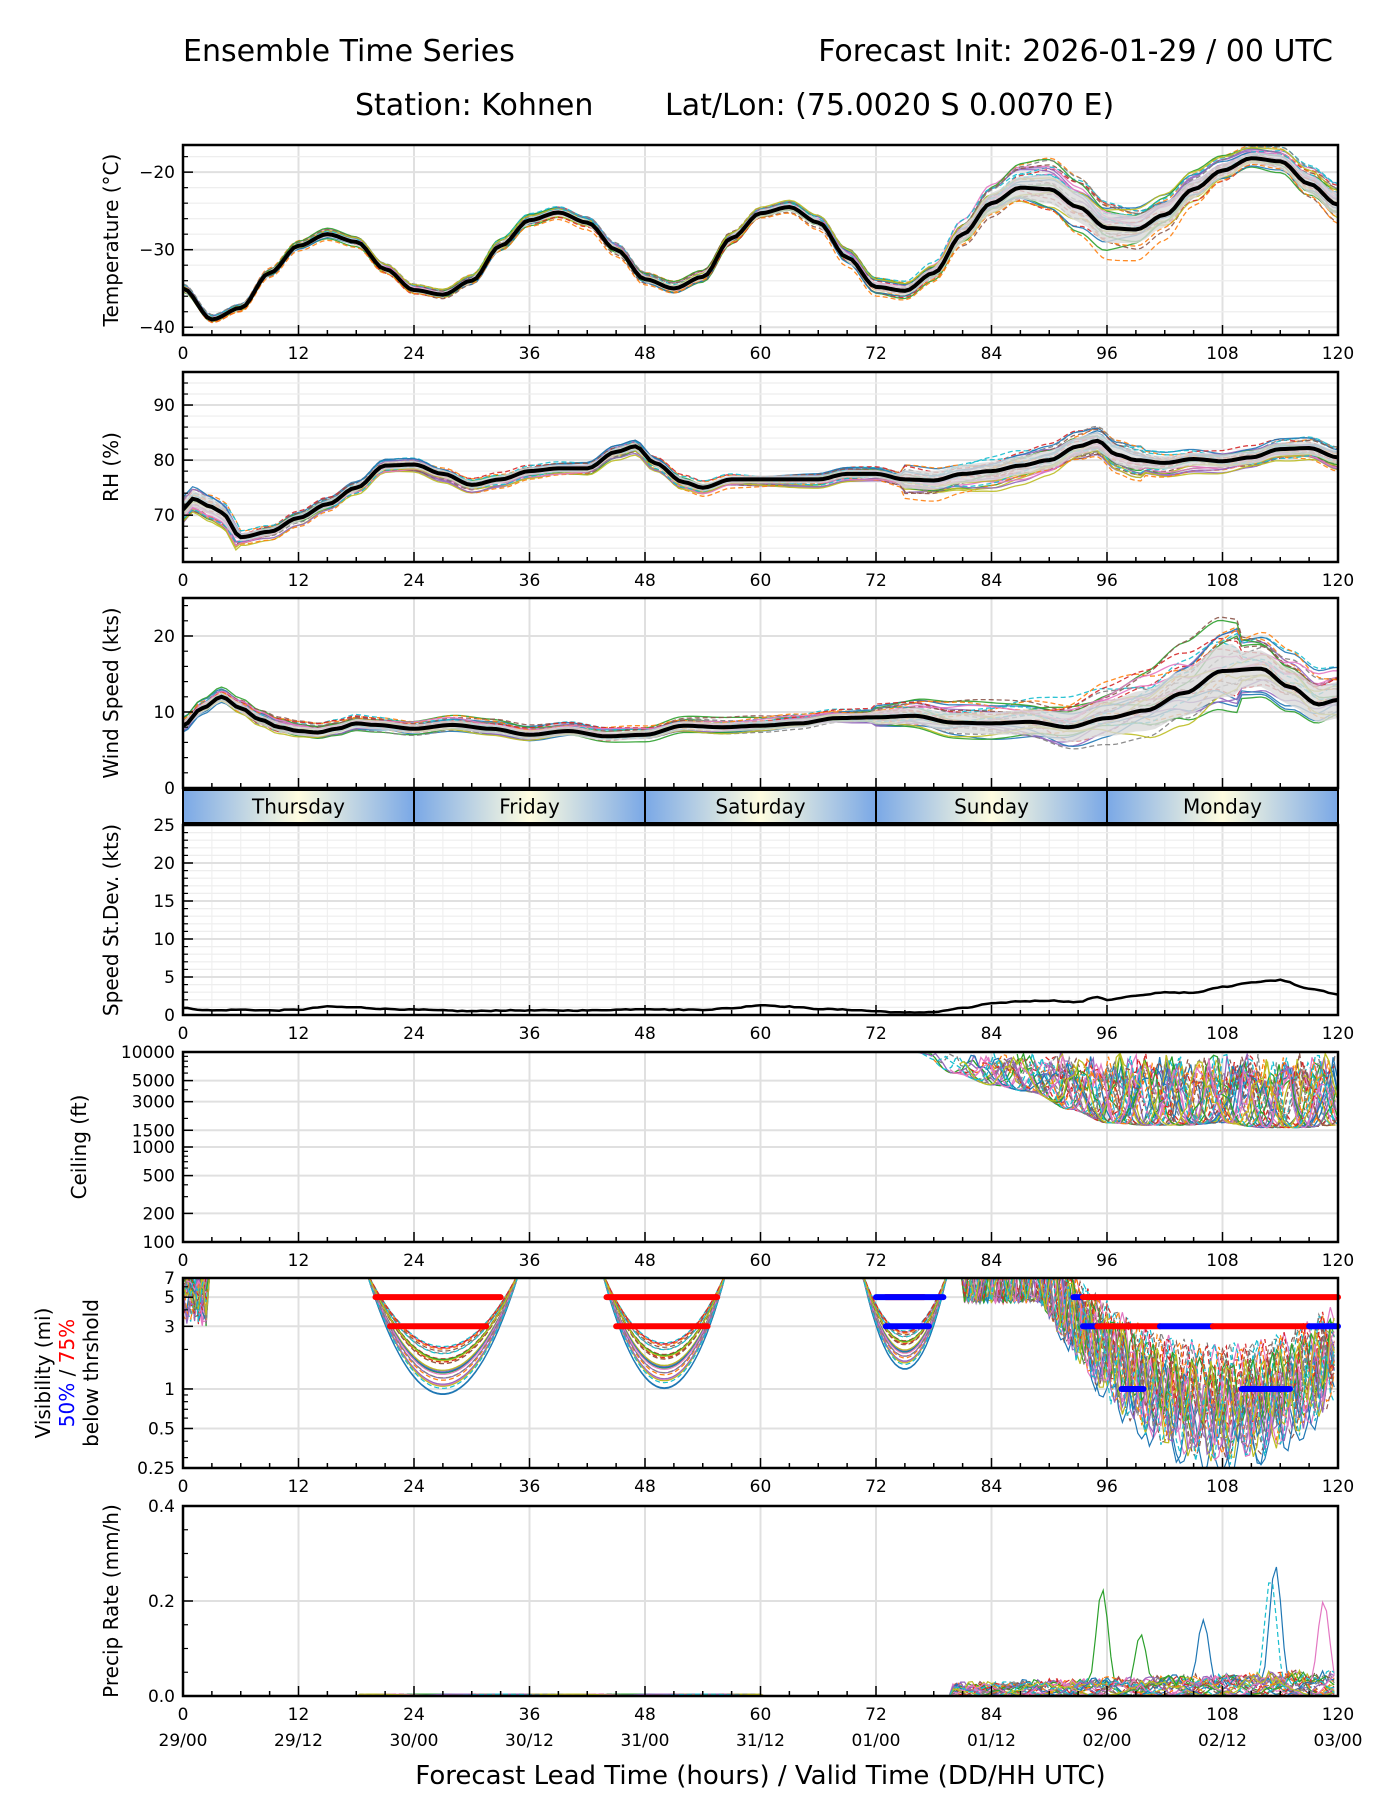 This screenshot has height=1800, width=1400. Describe the element at coordinates (760, 1741) in the screenshot. I see `valid-time-label: 31/12` at that location.